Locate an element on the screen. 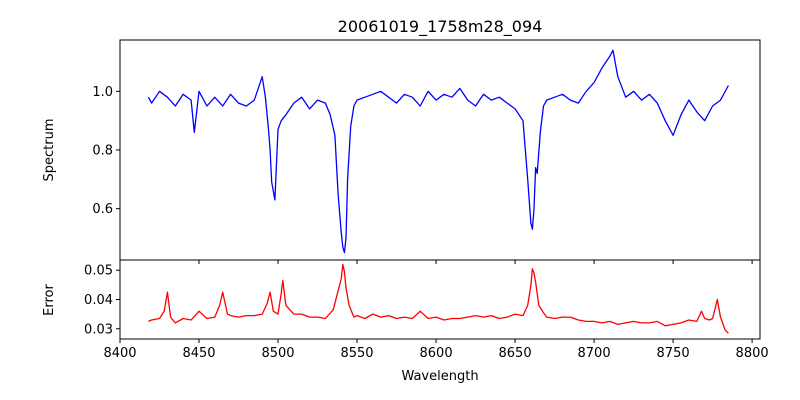  error-x-tick-label: 8700 is located at coordinates (594, 353).